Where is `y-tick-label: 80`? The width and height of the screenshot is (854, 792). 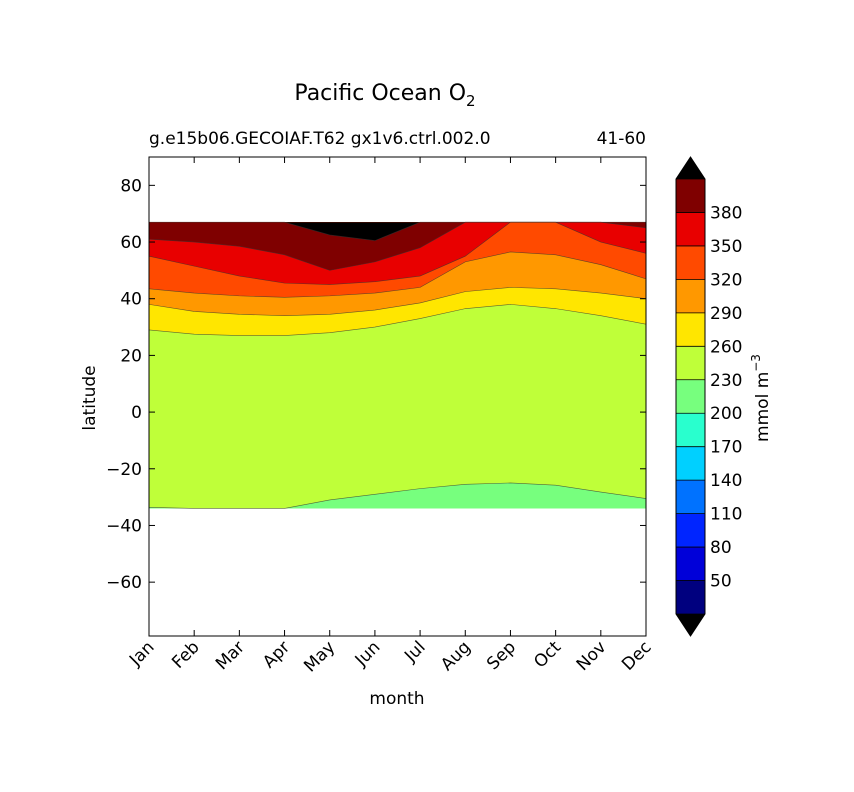
y-tick-label: 80 is located at coordinates (131, 186).